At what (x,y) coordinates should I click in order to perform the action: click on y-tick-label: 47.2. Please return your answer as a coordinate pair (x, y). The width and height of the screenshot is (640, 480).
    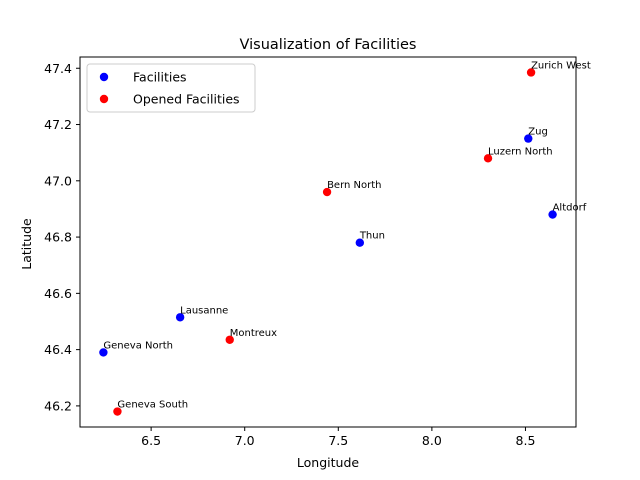
    Looking at the image, I should click on (58, 124).